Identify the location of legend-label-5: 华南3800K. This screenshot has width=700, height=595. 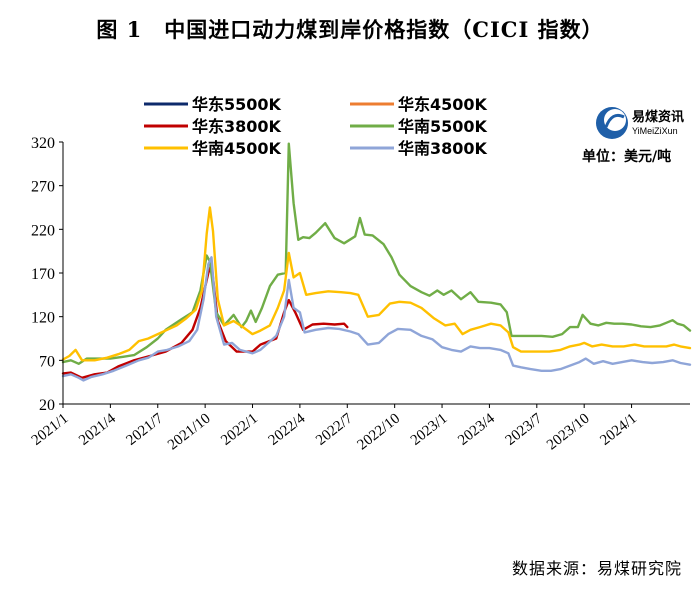
(443, 148).